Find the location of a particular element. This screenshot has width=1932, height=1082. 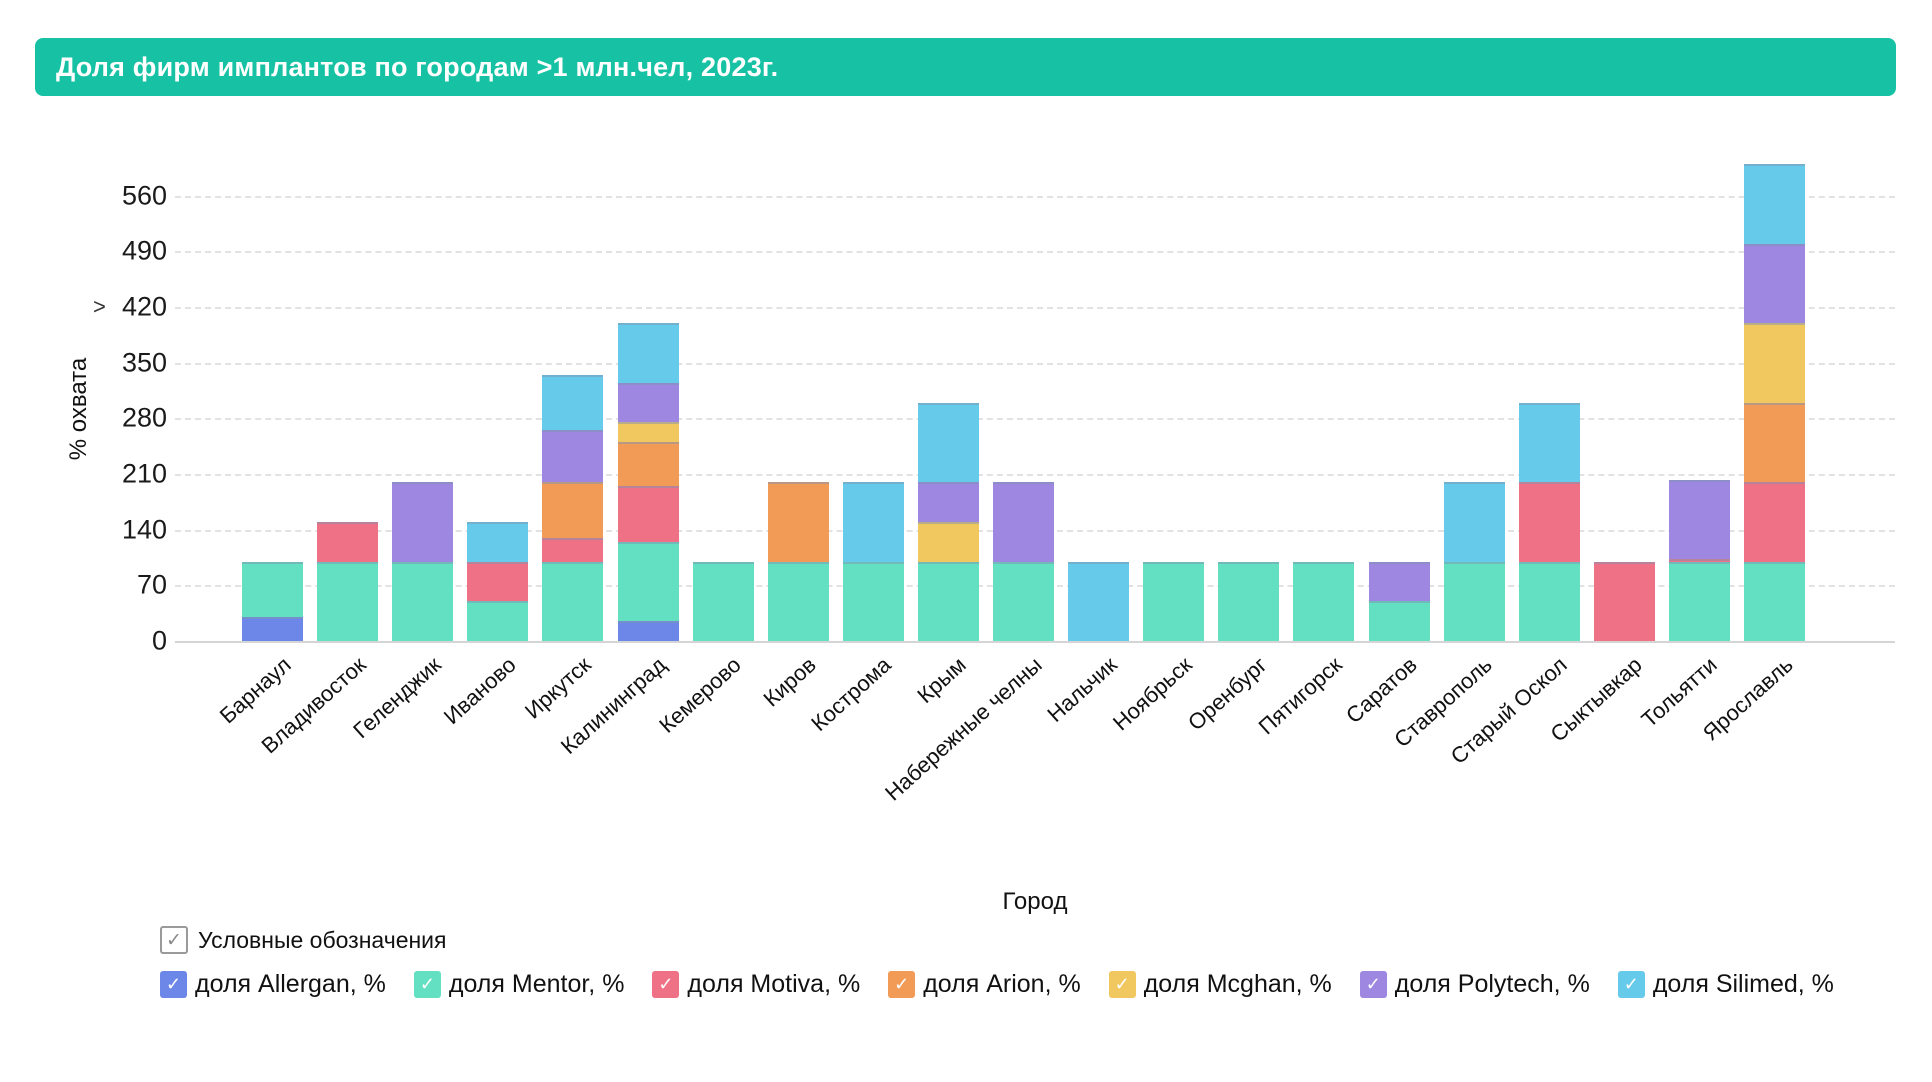

legend-item: ✓ доля Silimed, % is located at coordinates (1725, 984).